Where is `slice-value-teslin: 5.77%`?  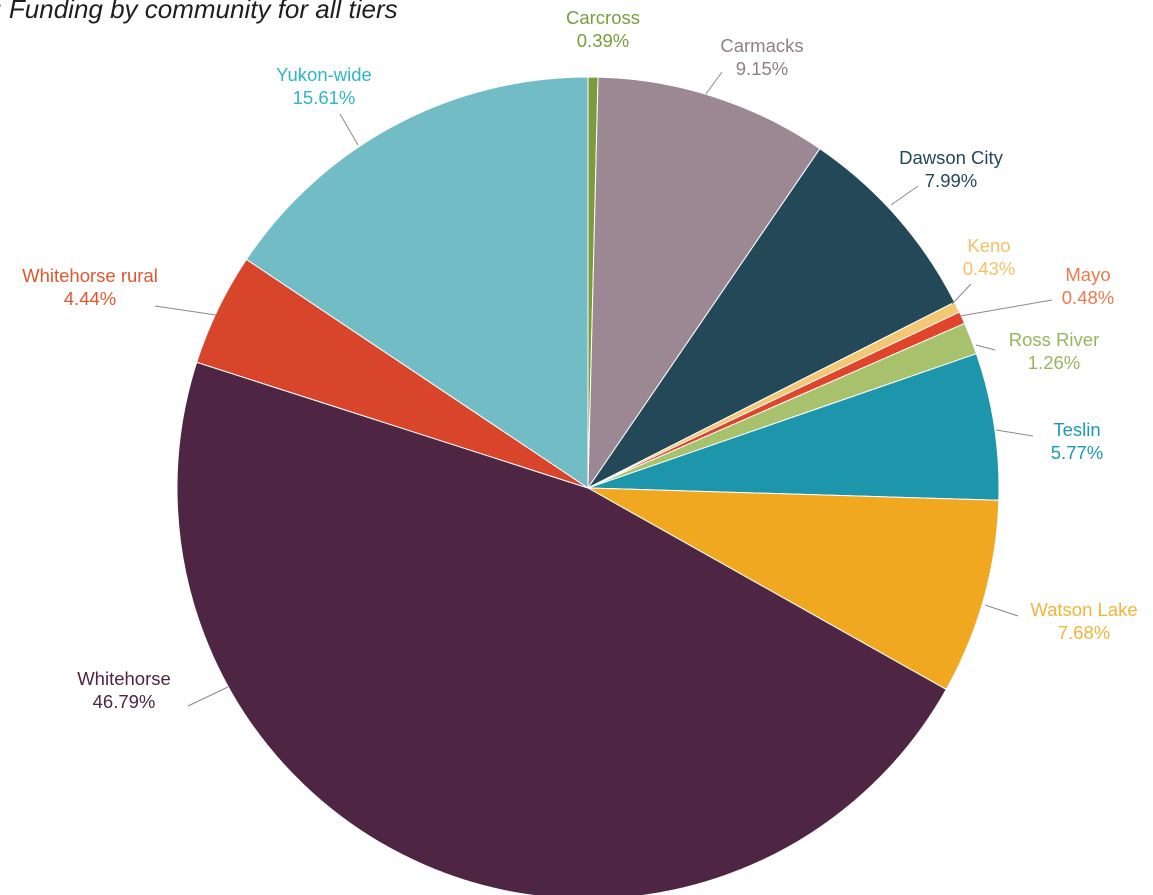
slice-value-teslin: 5.77% is located at coordinates (1077, 452).